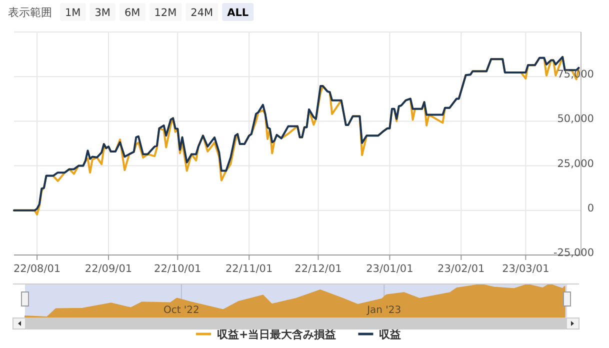  I want to click on x-tick-label: 23/02/01, so click(461, 269).